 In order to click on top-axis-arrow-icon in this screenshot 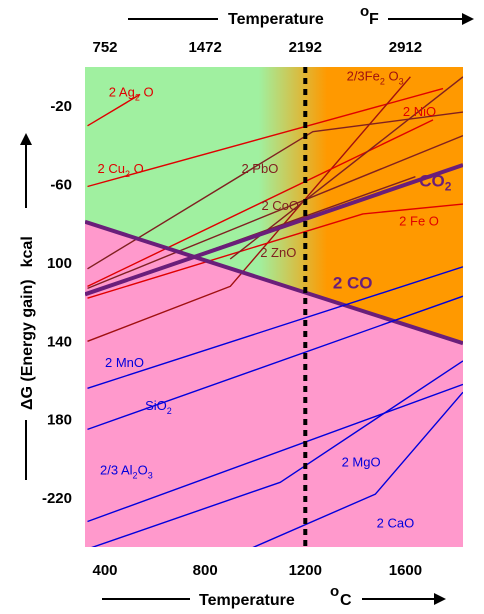, I will do `click(468, 19)`.